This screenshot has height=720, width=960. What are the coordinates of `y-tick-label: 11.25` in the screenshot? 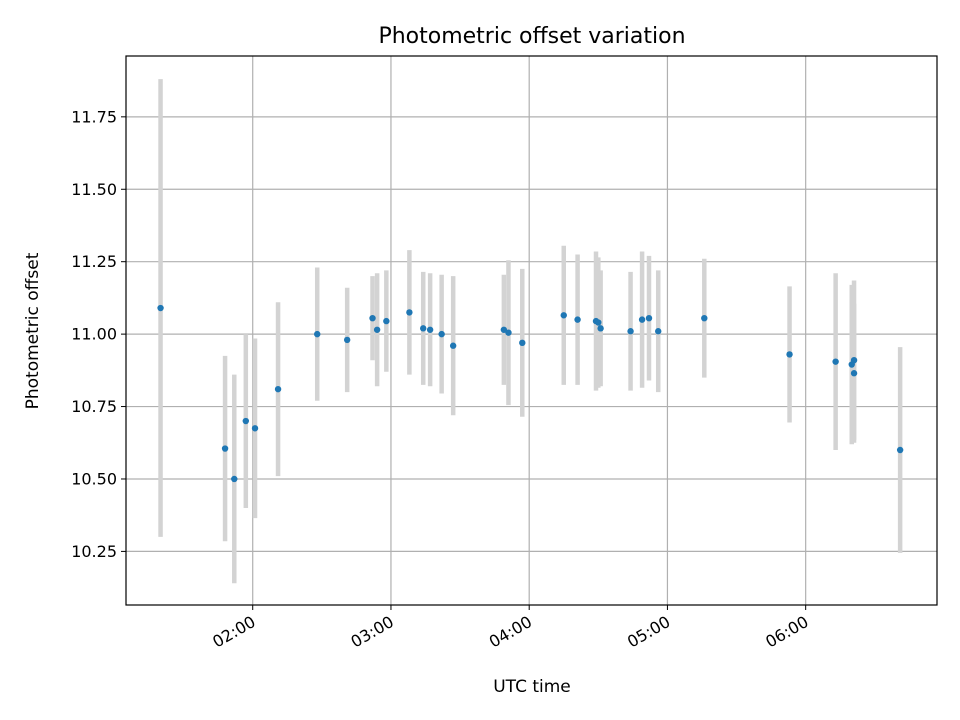 It's located at (94, 261).